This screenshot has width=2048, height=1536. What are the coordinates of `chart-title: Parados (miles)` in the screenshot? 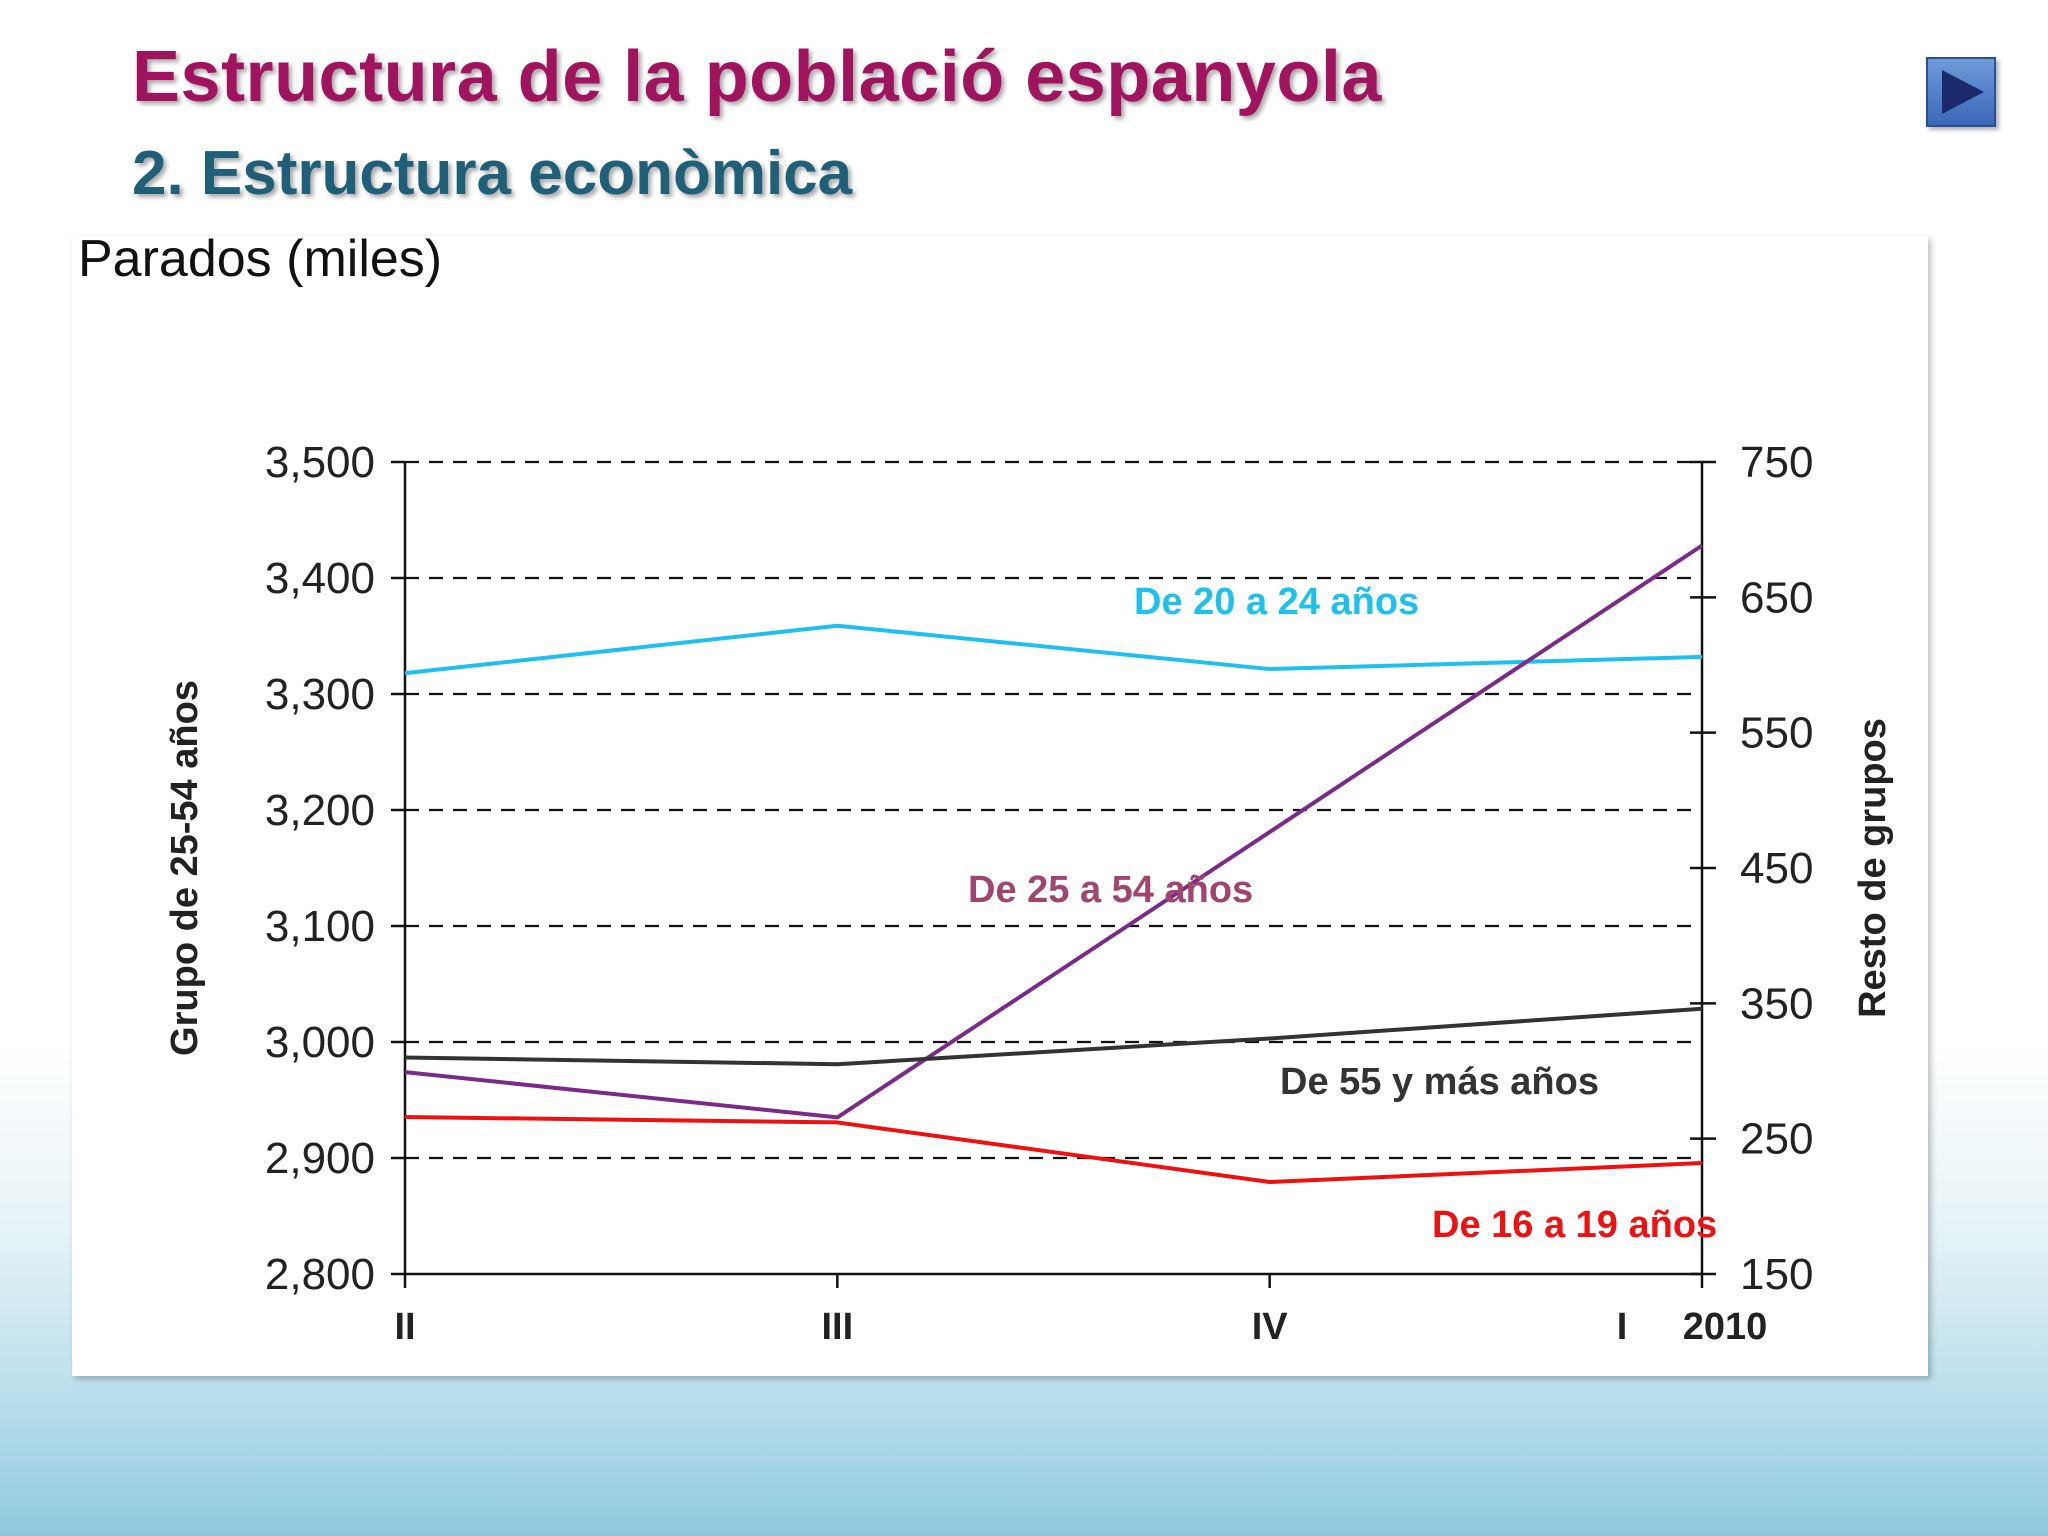 It's located at (260, 262).